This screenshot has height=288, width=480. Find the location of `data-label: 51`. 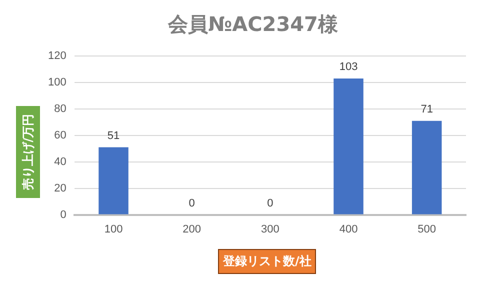

data-label: 51 is located at coordinates (113, 136).